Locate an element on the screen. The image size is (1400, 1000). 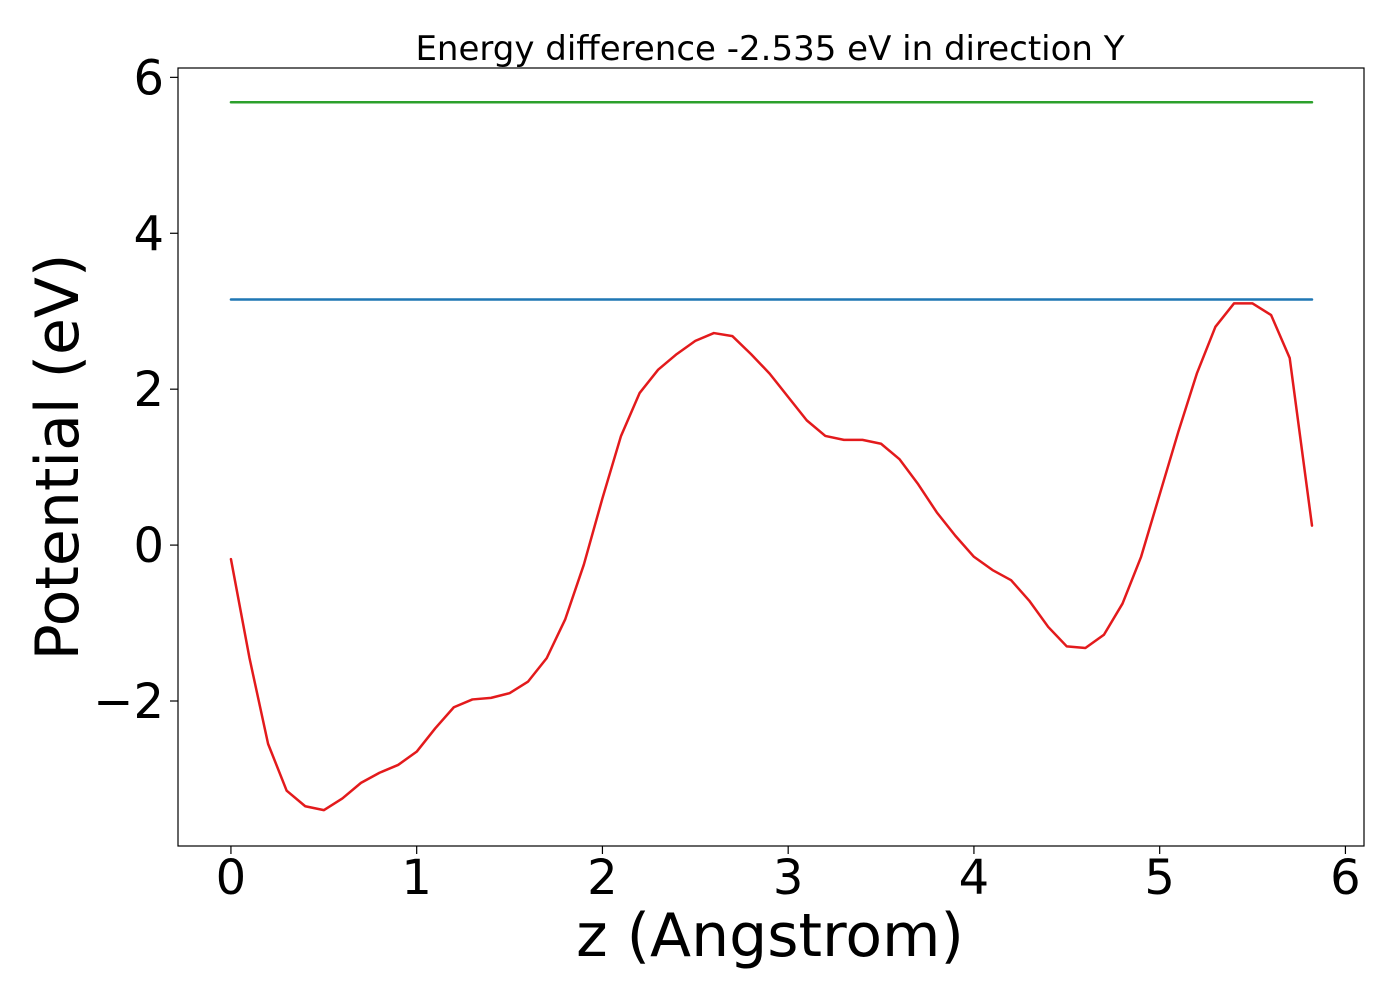
y-tick-label: 2 is located at coordinates (148, 390).